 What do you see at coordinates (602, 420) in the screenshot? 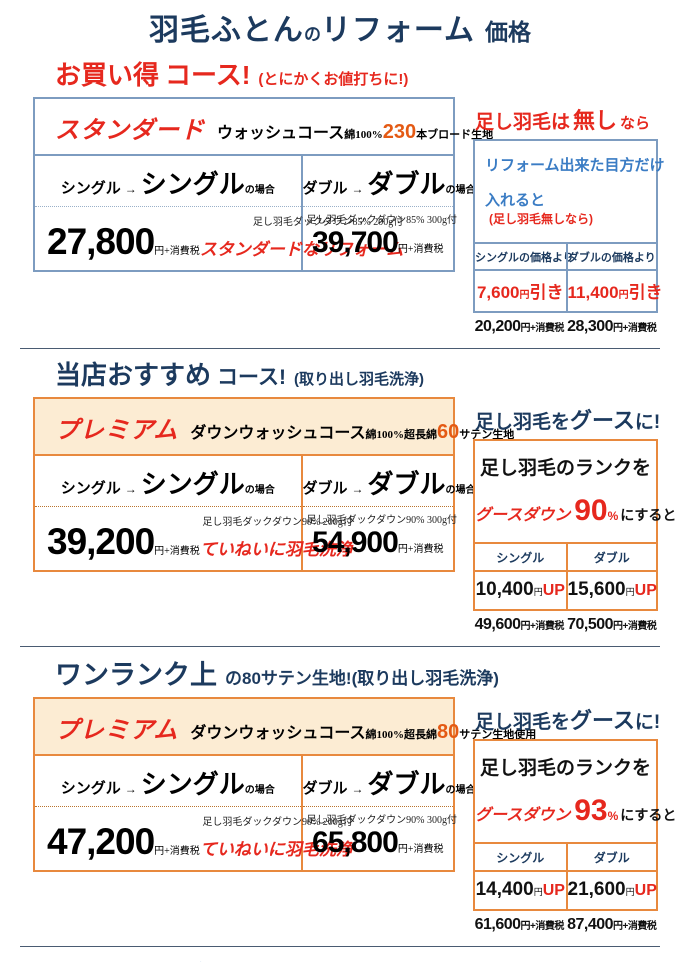
I see `heading-accent: グース` at bounding box center [602, 420].